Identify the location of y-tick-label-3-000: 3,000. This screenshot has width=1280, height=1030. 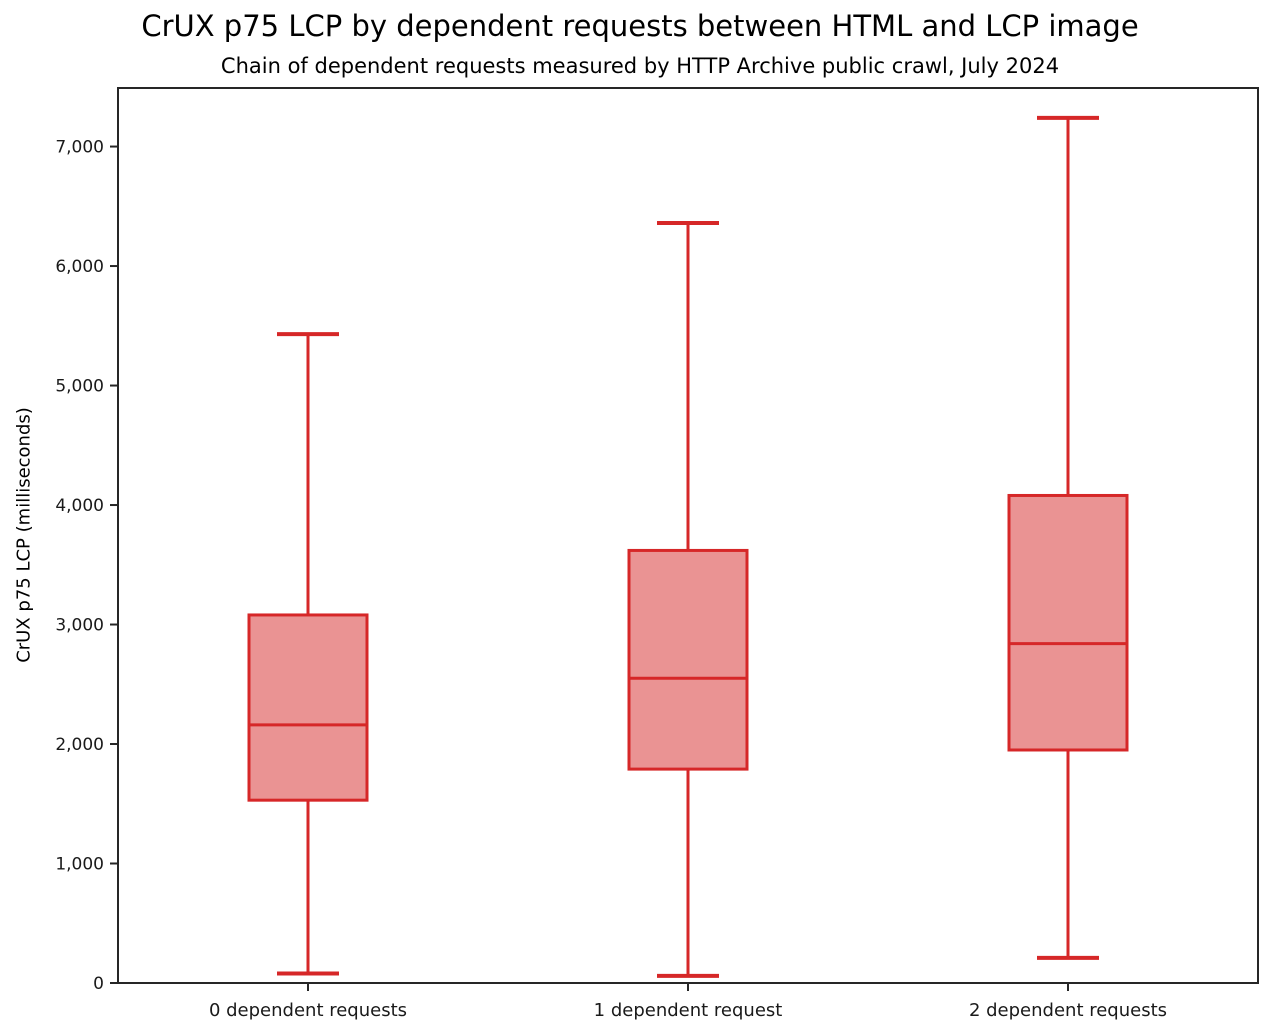
(79, 626).